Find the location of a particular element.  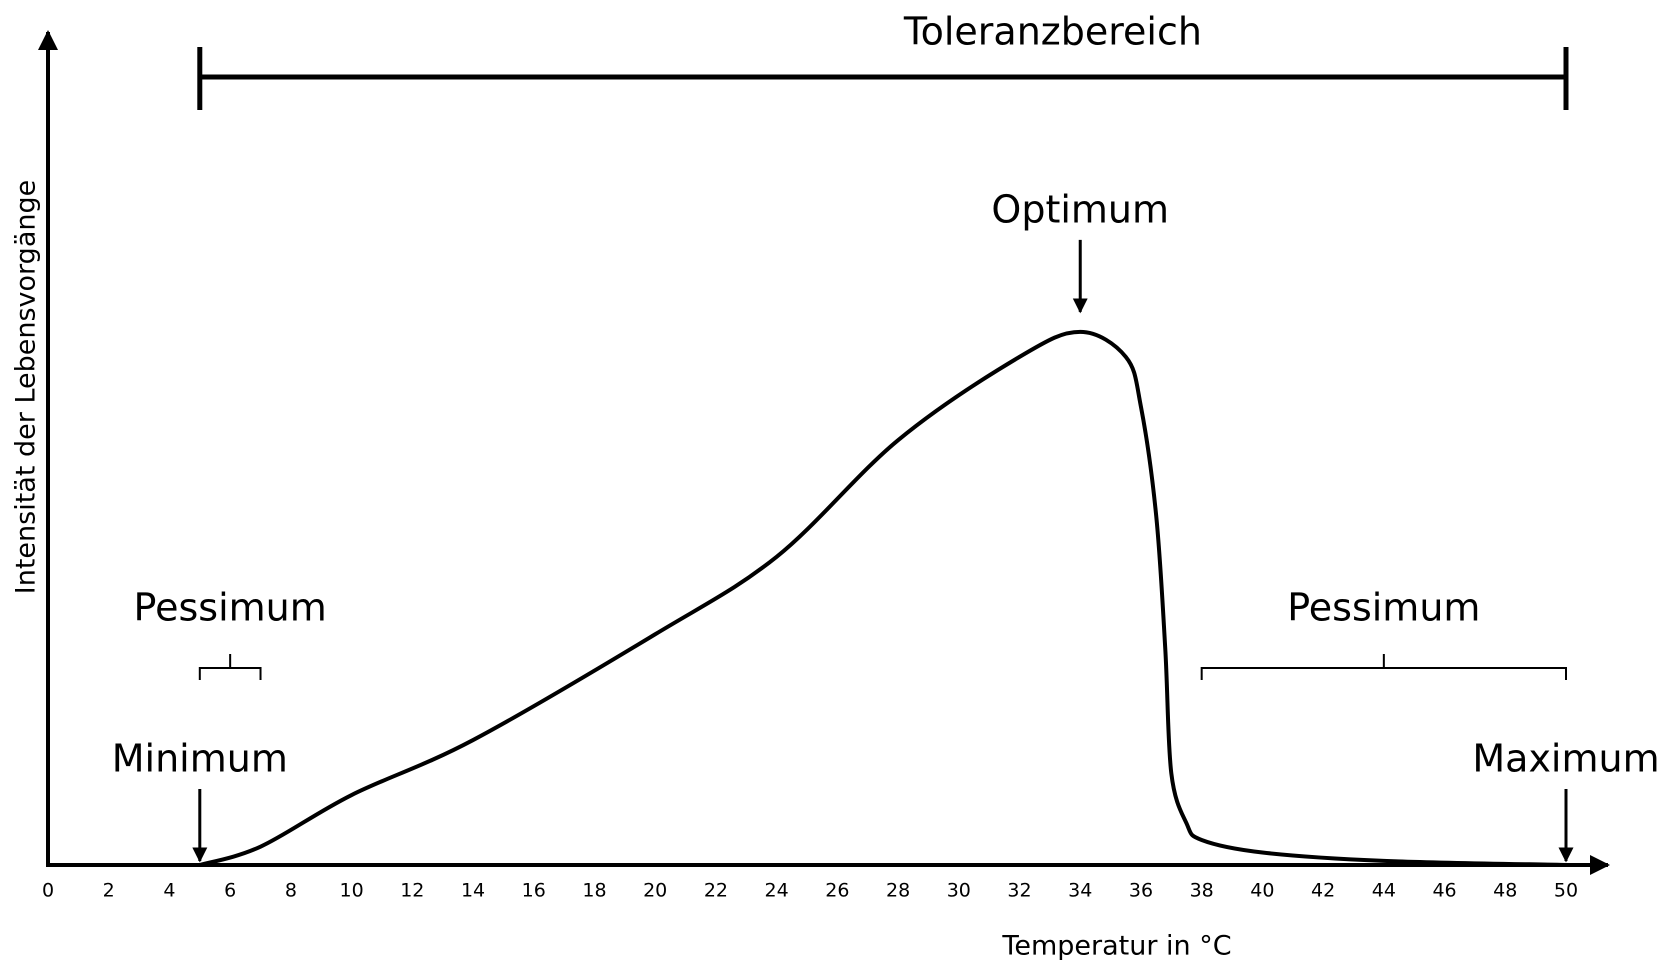

x-tick-label: 36 is located at coordinates (1141, 891).